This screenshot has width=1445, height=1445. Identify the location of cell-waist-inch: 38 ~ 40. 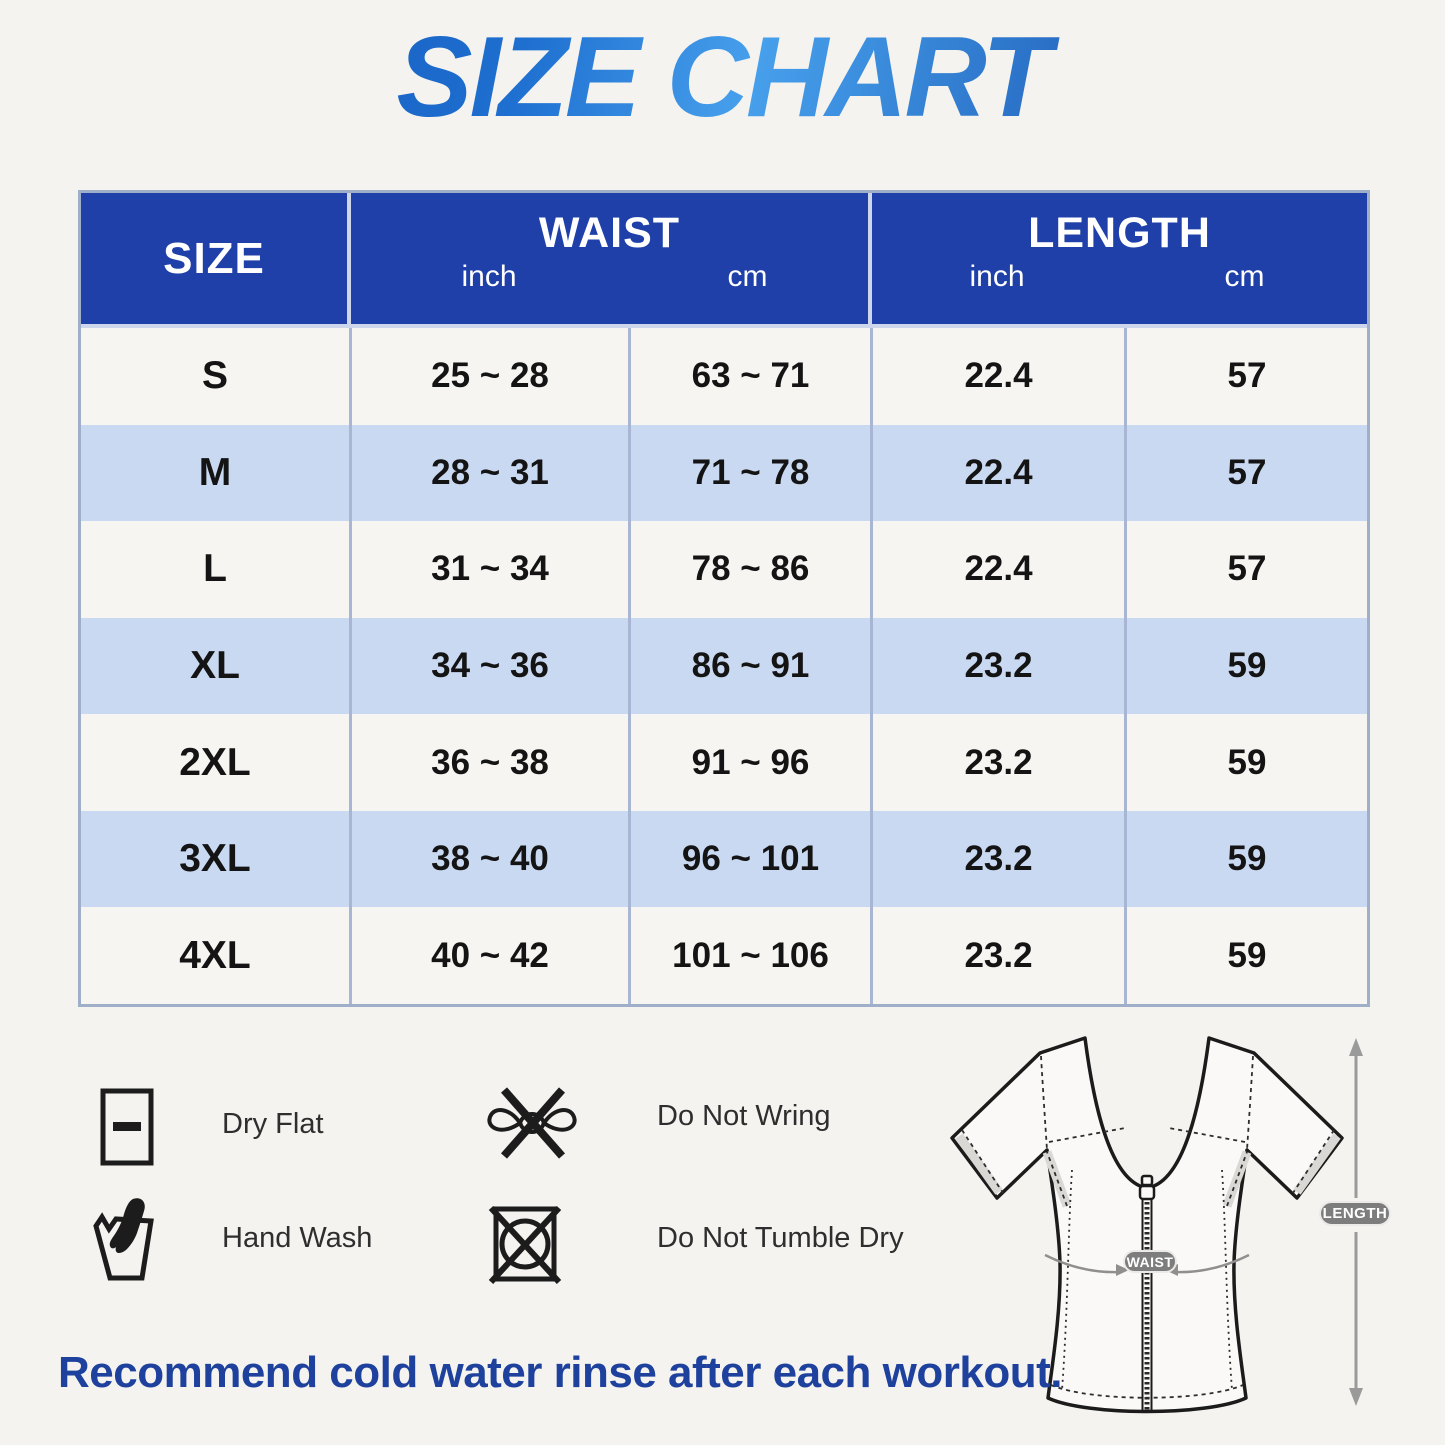
(488, 859).